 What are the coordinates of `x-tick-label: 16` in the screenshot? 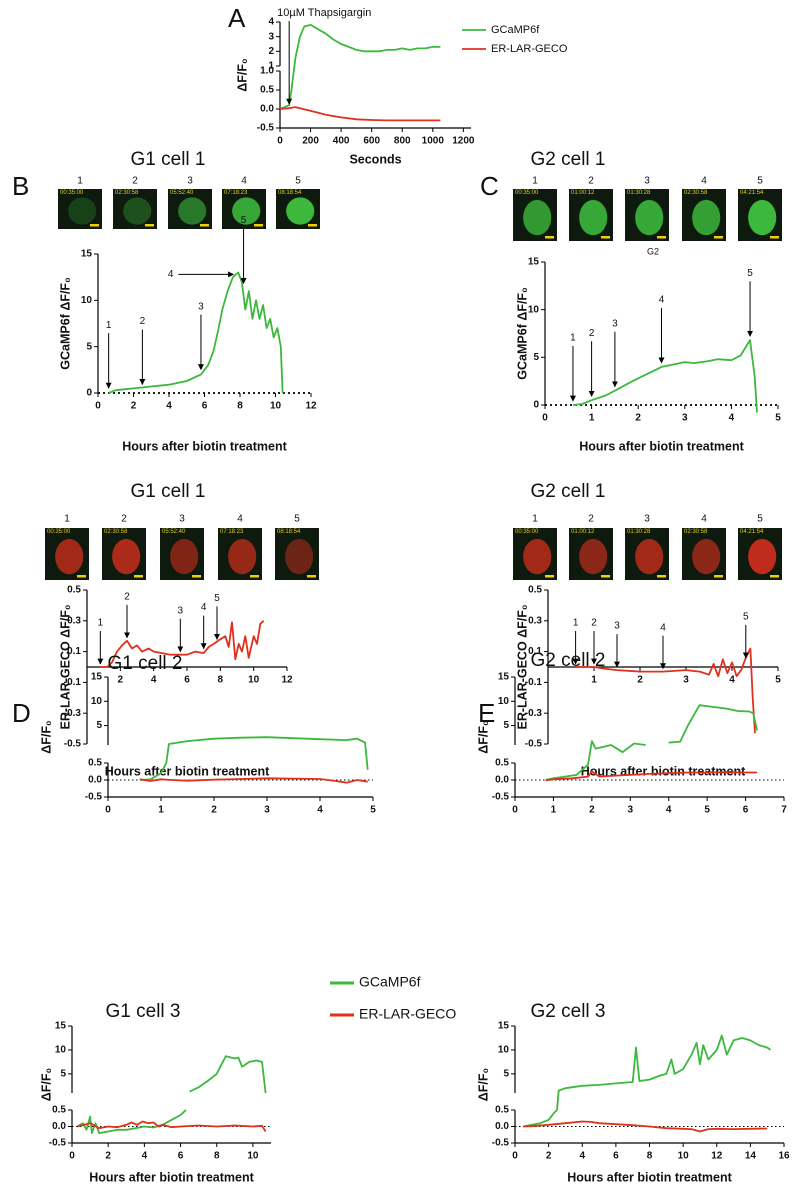 It's located at (784, 1156).